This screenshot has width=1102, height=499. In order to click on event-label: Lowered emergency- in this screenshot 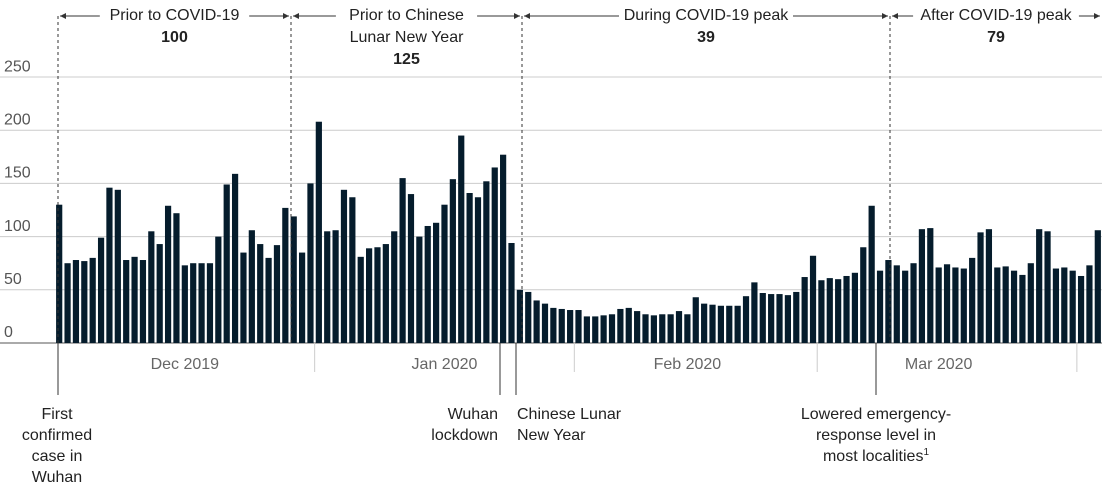, I will do `click(876, 414)`.